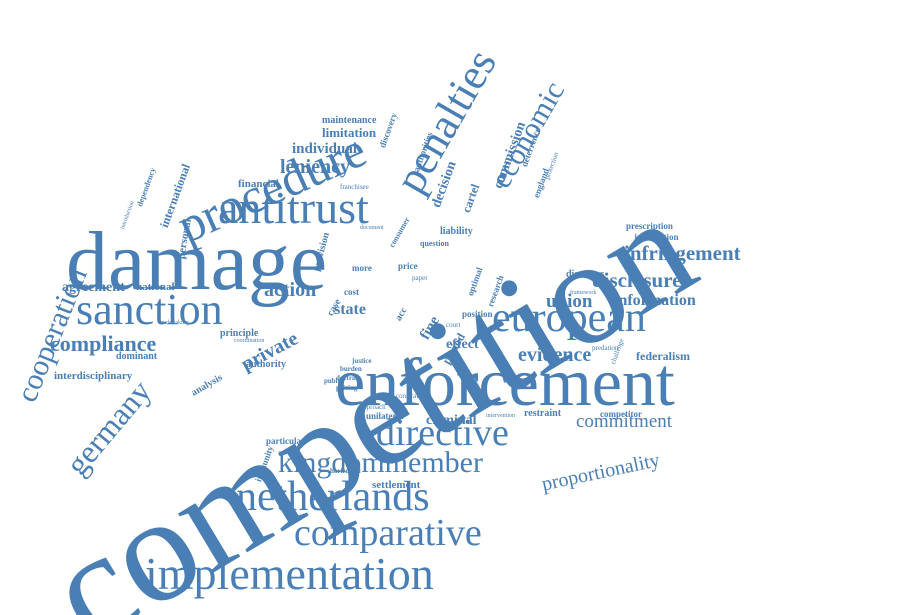  What do you see at coordinates (290, 290) in the screenshot?
I see `cloud-word-action: action` at bounding box center [290, 290].